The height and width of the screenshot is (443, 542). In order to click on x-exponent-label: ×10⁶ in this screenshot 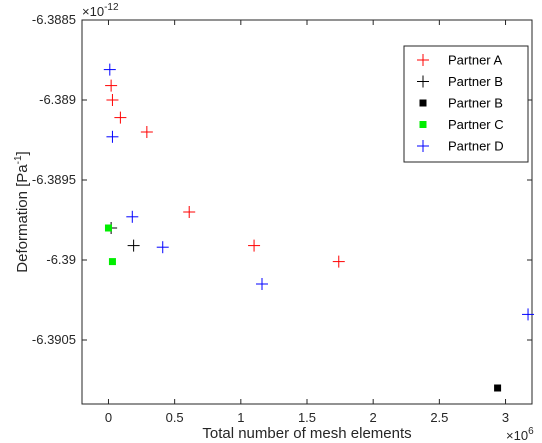, I will do `click(520, 434)`.